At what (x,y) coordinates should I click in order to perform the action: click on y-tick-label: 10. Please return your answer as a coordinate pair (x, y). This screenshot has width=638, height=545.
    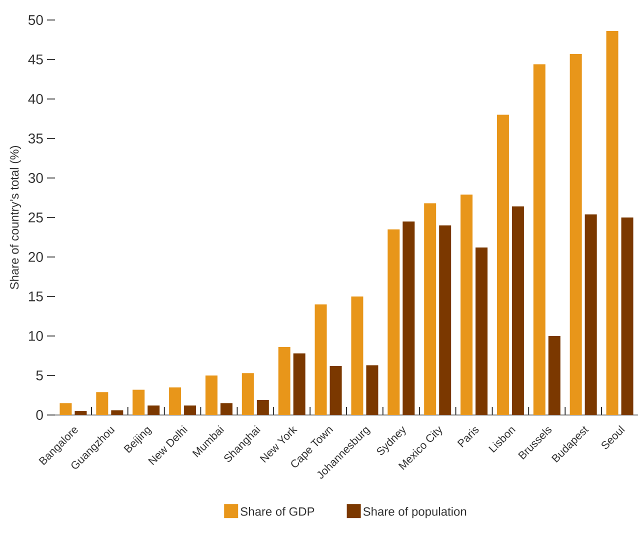
    Looking at the image, I should click on (35, 336).